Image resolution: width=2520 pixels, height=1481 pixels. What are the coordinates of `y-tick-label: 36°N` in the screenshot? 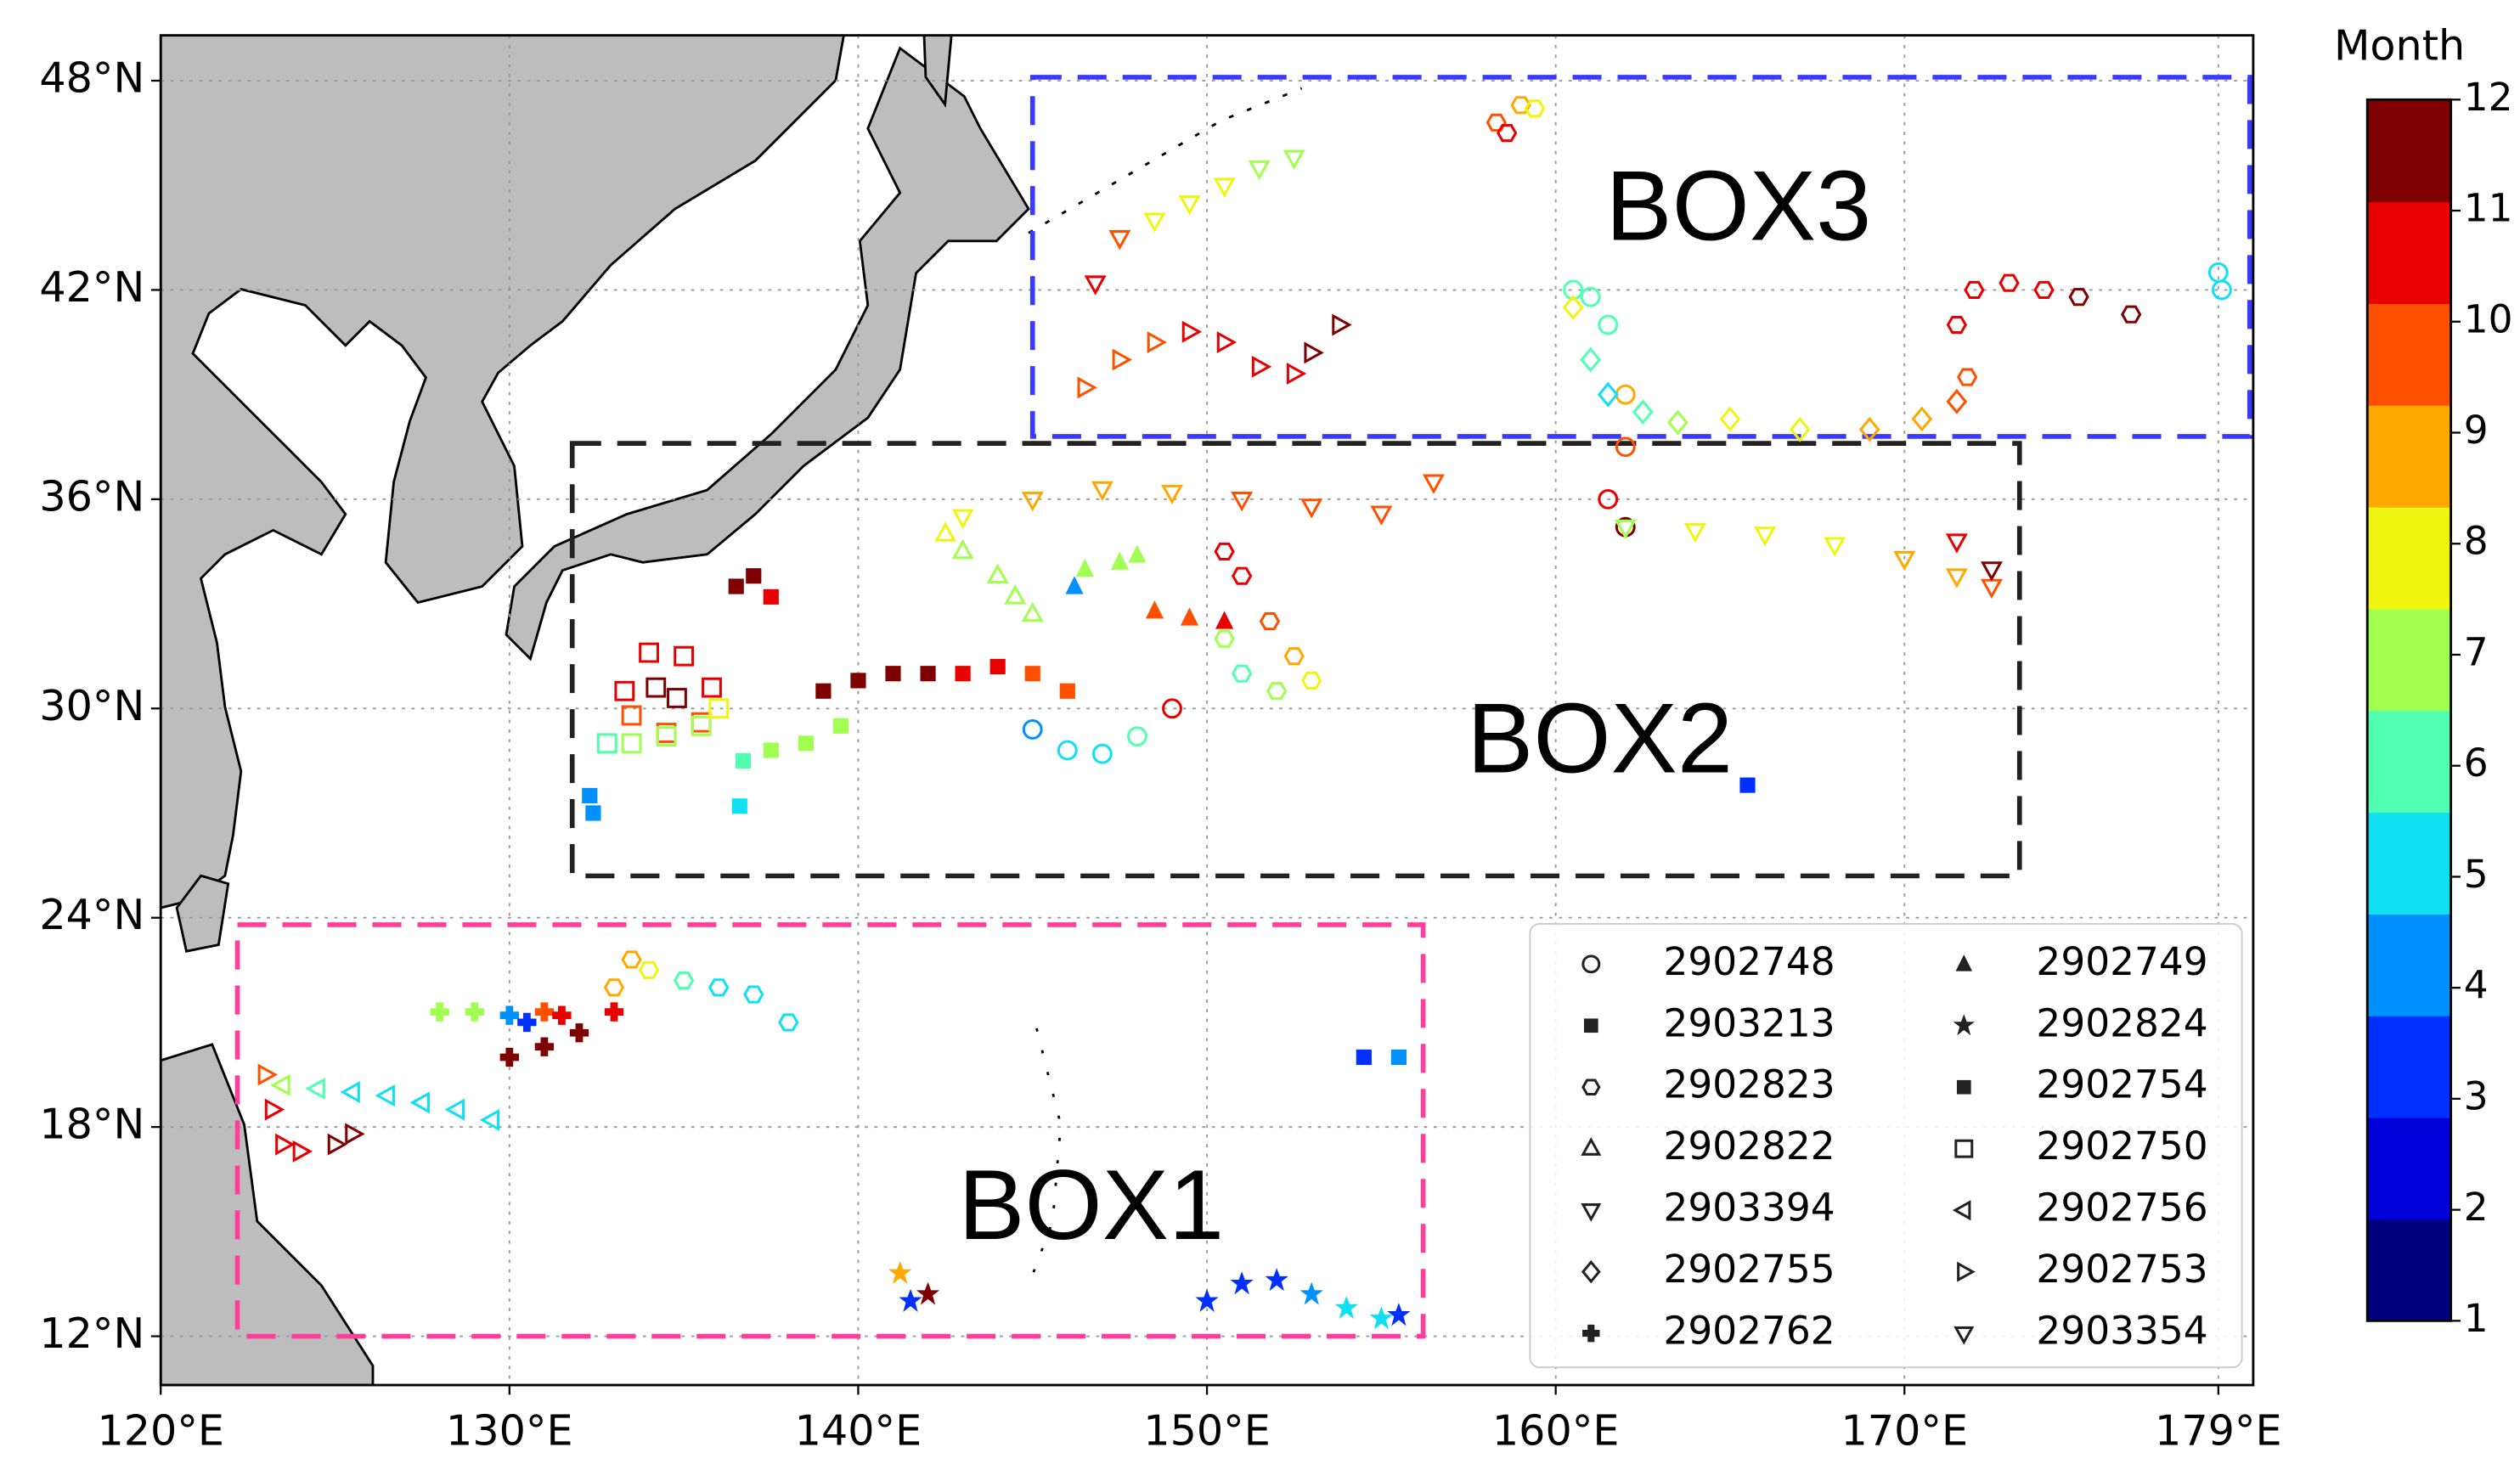 It's located at (91, 496).